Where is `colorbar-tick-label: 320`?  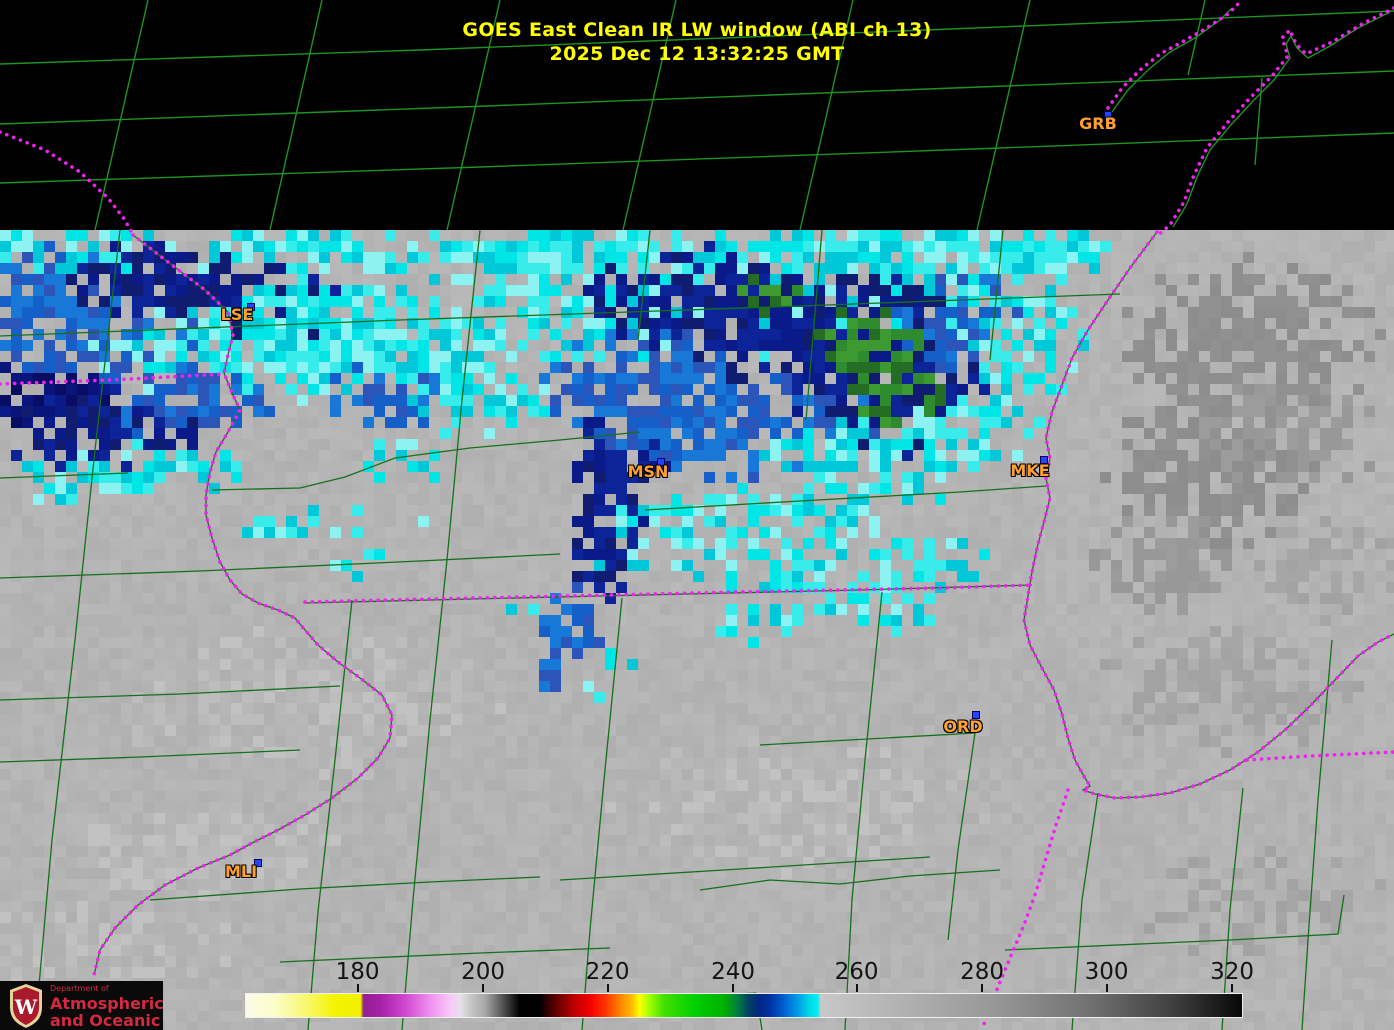
colorbar-tick-label: 320 is located at coordinates (1232, 972).